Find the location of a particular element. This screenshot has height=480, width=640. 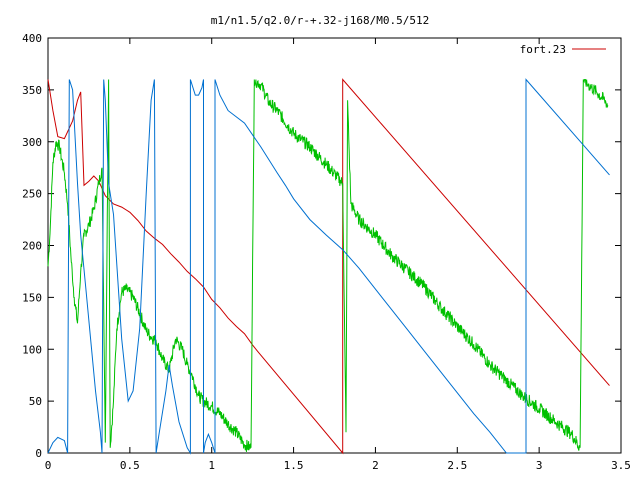

legend-label: fort.23 is located at coordinates (543, 49).